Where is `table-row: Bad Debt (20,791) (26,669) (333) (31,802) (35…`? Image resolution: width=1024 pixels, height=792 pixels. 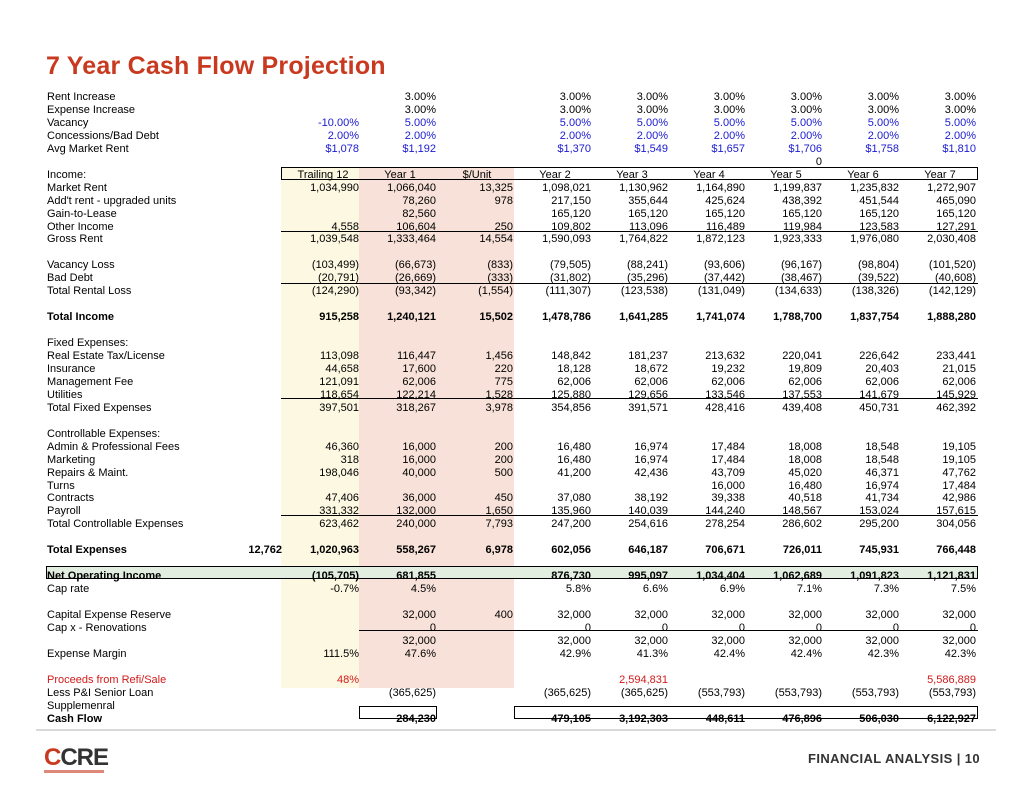 table-row: Bad Debt (20,791) (26,669) (333) (31,802) (35… is located at coordinates (512, 278).